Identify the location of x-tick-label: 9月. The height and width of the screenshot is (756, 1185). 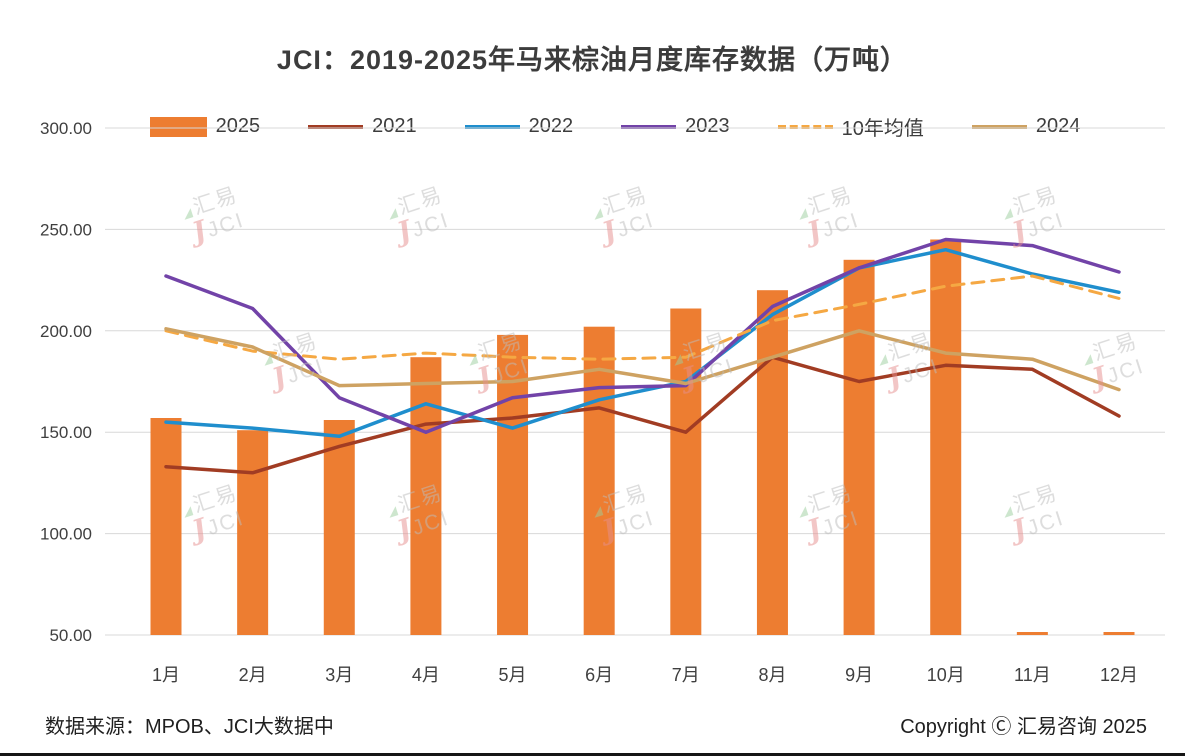
(859, 675).